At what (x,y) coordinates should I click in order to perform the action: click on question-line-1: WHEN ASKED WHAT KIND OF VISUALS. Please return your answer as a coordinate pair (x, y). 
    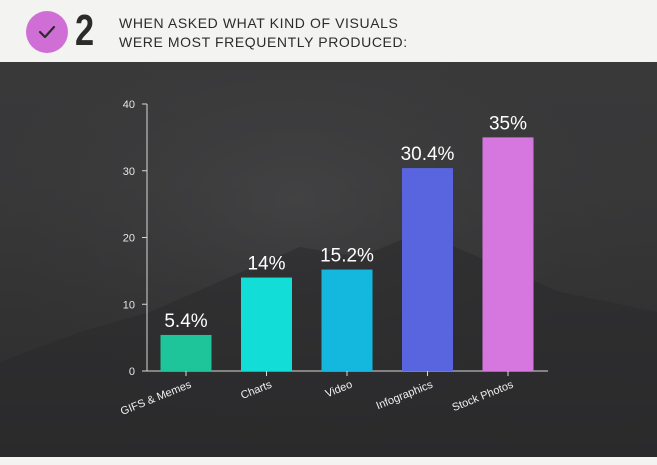
    Looking at the image, I should click on (259, 23).